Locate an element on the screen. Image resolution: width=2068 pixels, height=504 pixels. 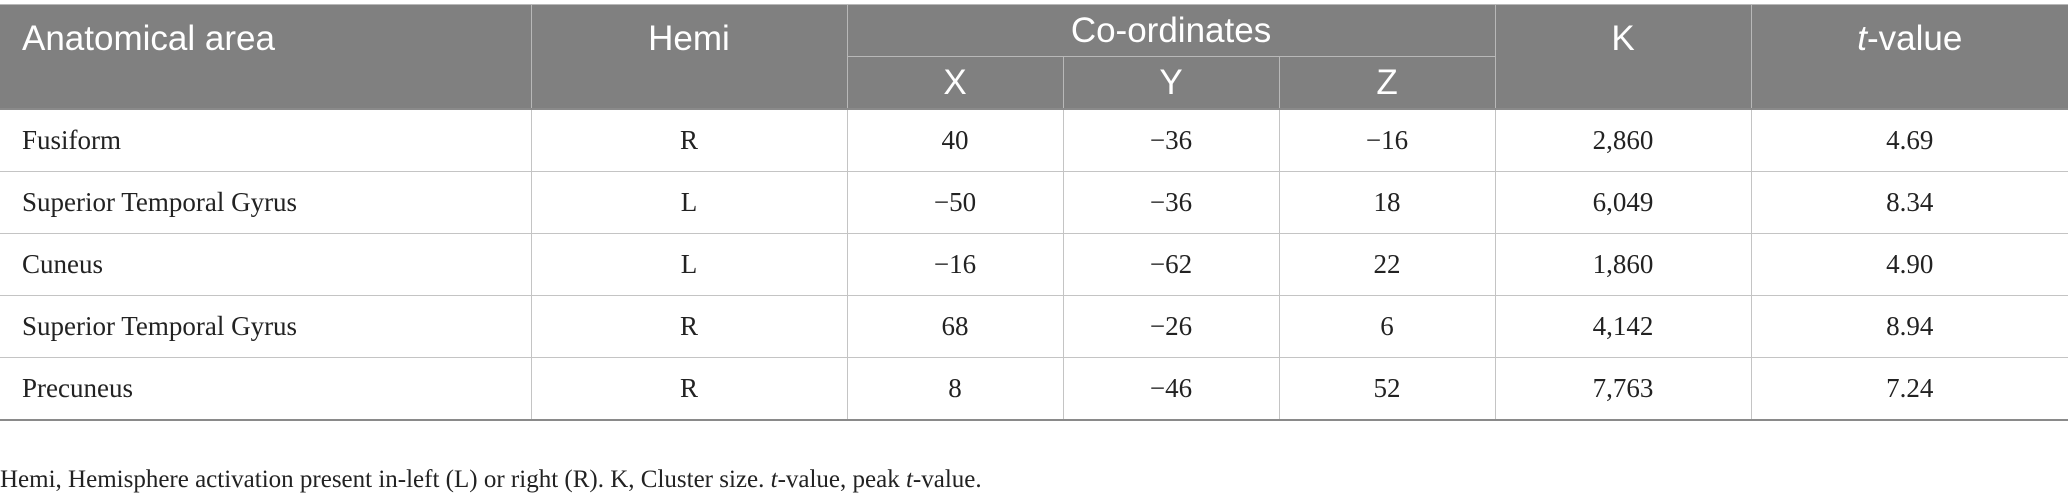
header-k: K is located at coordinates (1623, 57).